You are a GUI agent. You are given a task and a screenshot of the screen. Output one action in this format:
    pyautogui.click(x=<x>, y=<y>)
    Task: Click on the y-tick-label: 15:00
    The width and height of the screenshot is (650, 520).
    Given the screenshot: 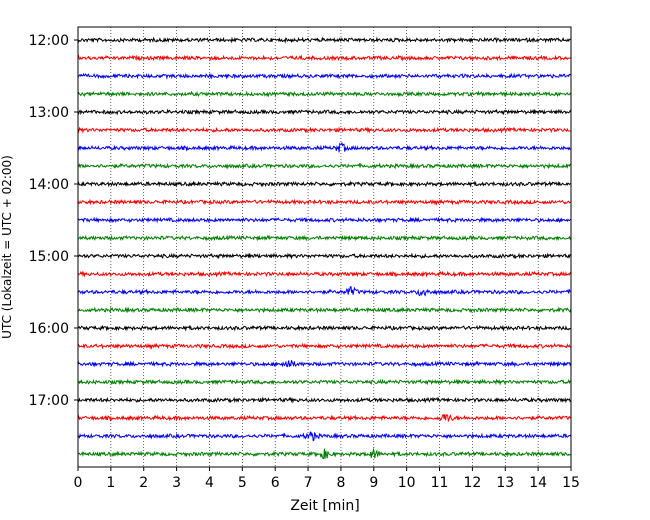 What is the action you would take?
    pyautogui.click(x=49, y=257)
    